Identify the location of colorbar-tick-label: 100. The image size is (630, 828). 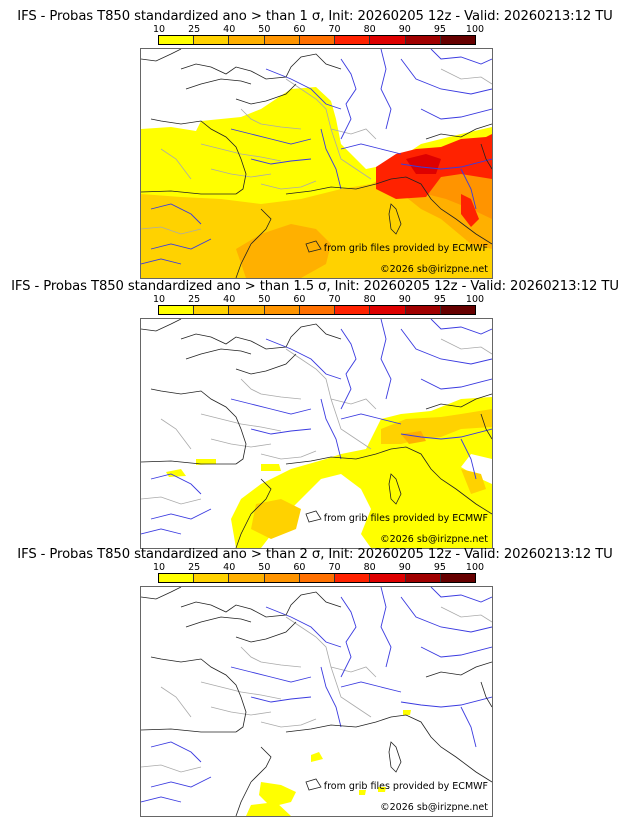
(475, 299).